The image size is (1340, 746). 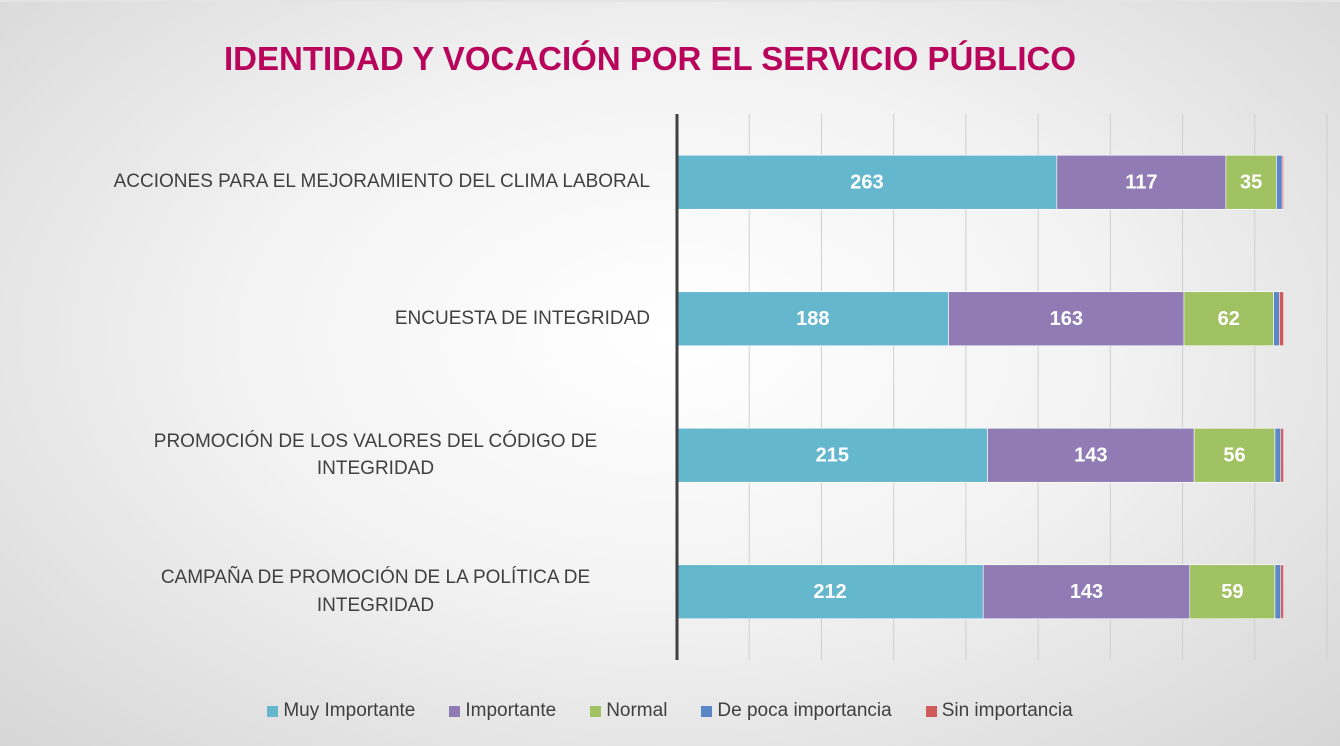 I want to click on legend-label: Normal, so click(x=637, y=710).